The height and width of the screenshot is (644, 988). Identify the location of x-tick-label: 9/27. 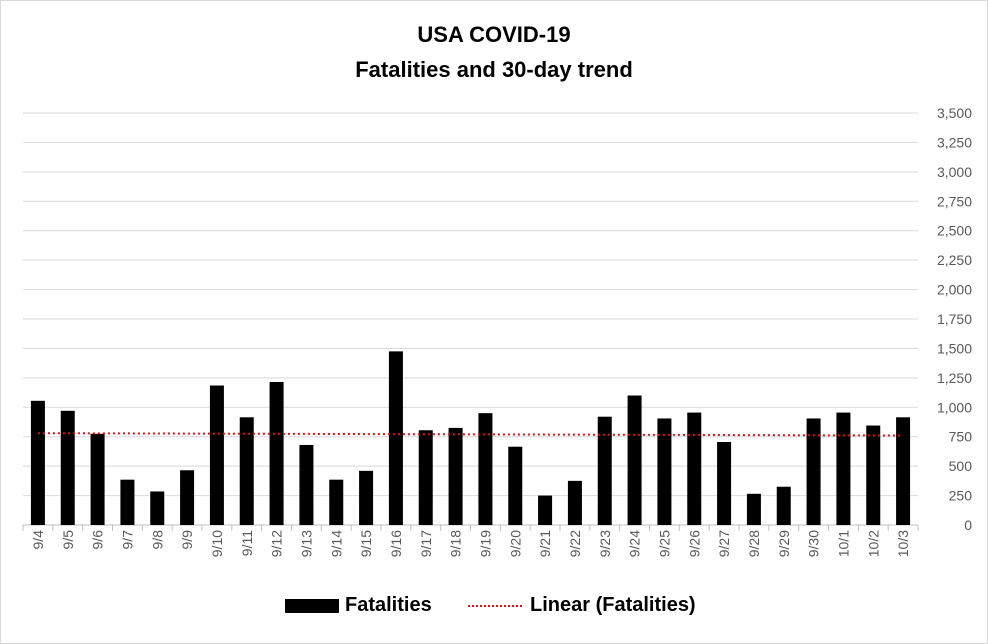
(724, 543).